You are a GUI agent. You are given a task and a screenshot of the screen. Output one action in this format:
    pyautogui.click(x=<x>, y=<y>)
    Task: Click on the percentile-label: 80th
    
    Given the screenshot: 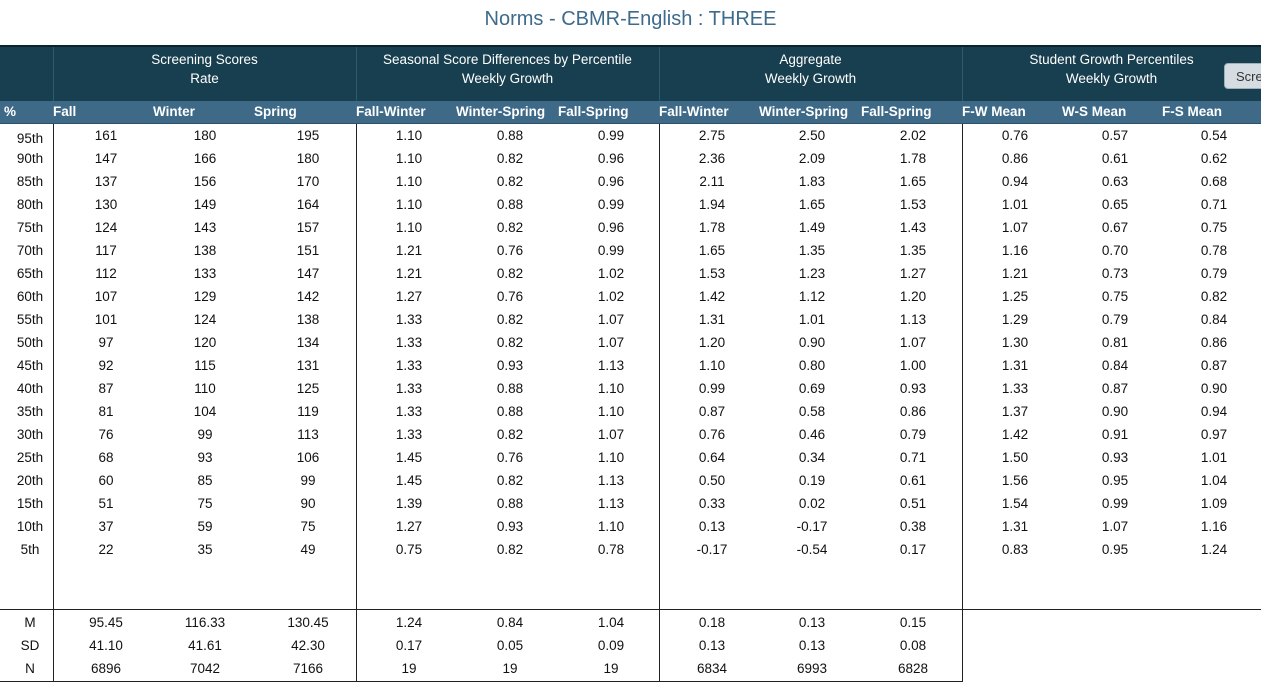 What is the action you would take?
    pyautogui.click(x=30, y=204)
    